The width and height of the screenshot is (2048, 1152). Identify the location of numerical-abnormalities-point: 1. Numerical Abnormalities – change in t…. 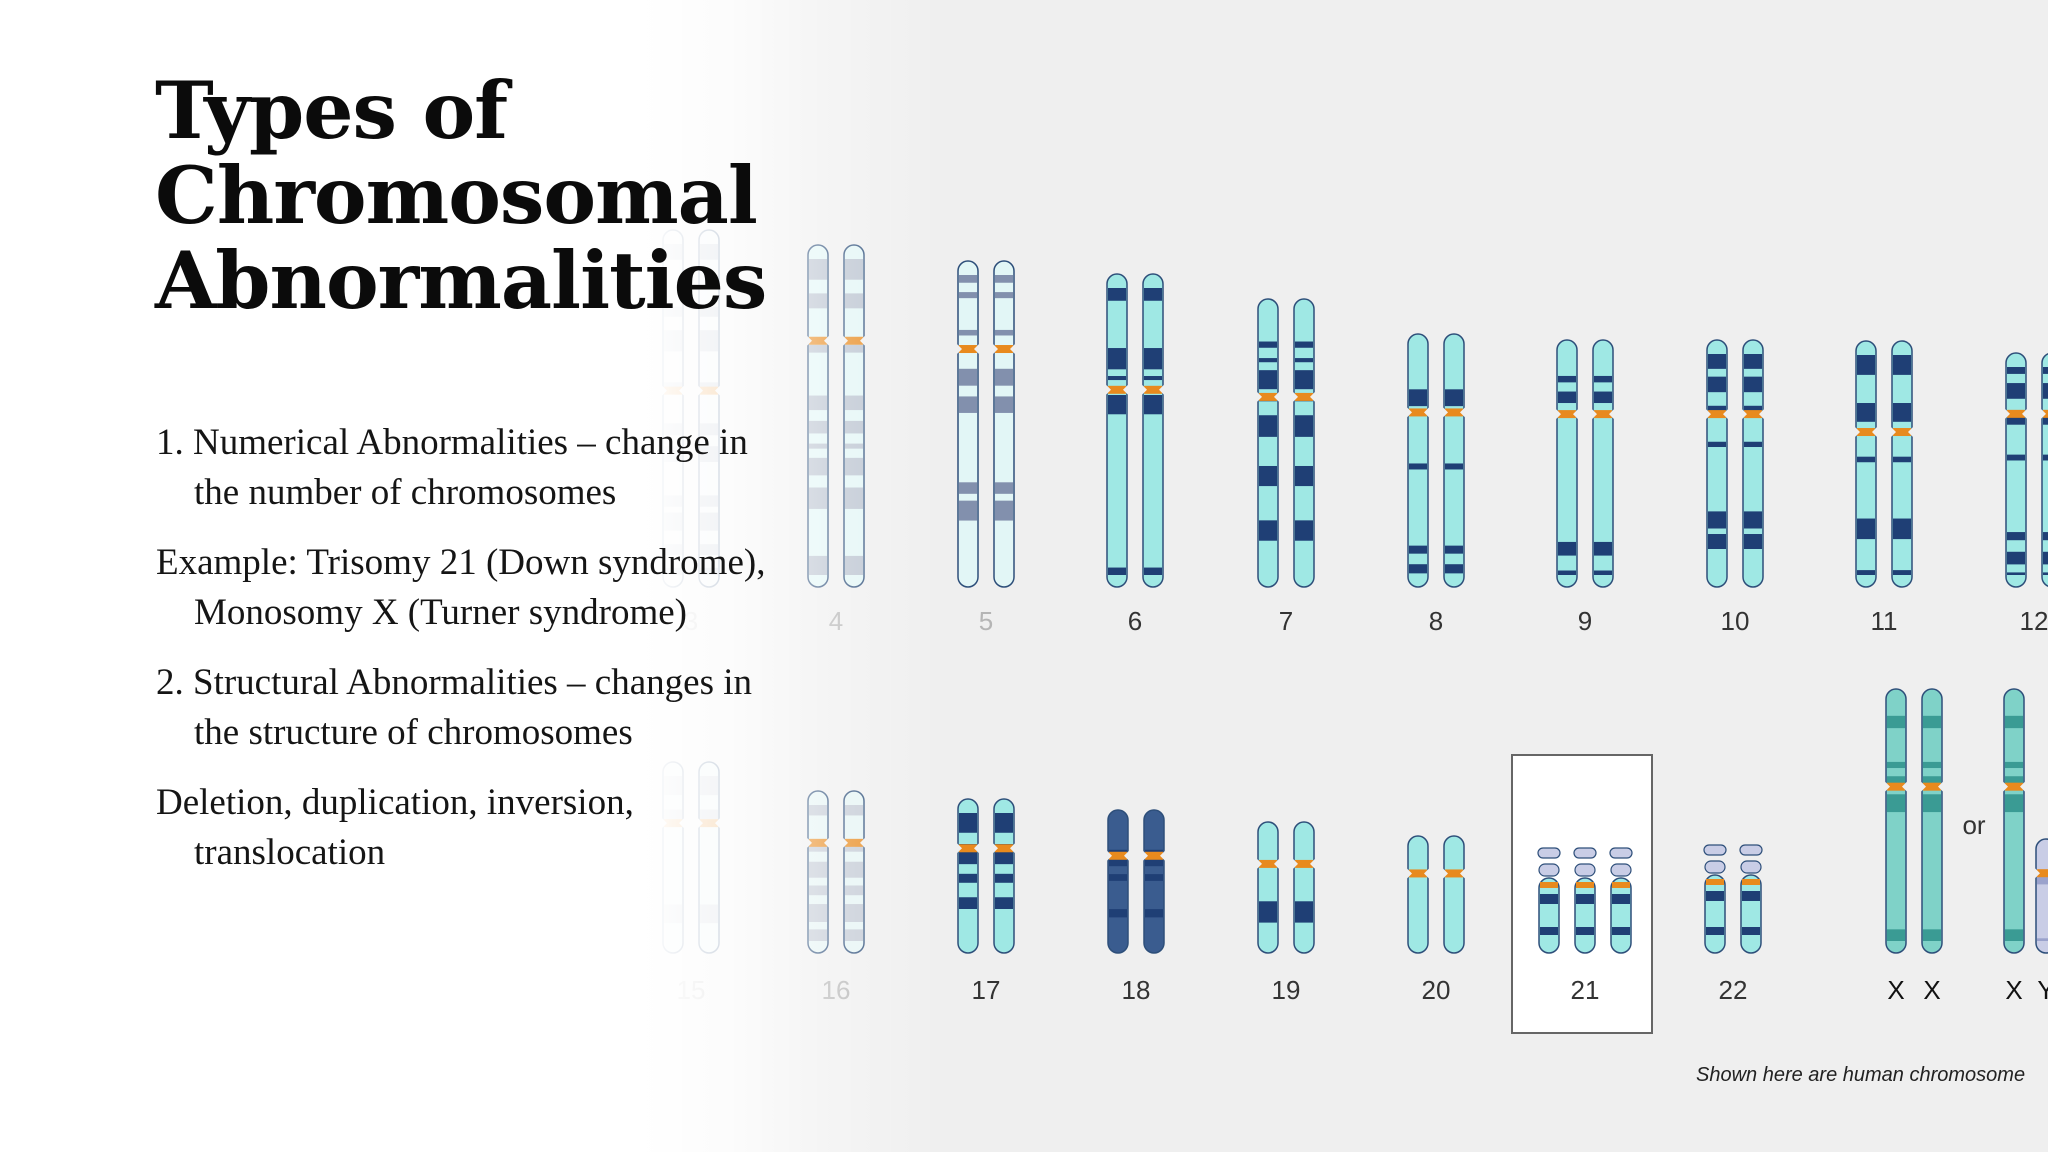
(452, 467).